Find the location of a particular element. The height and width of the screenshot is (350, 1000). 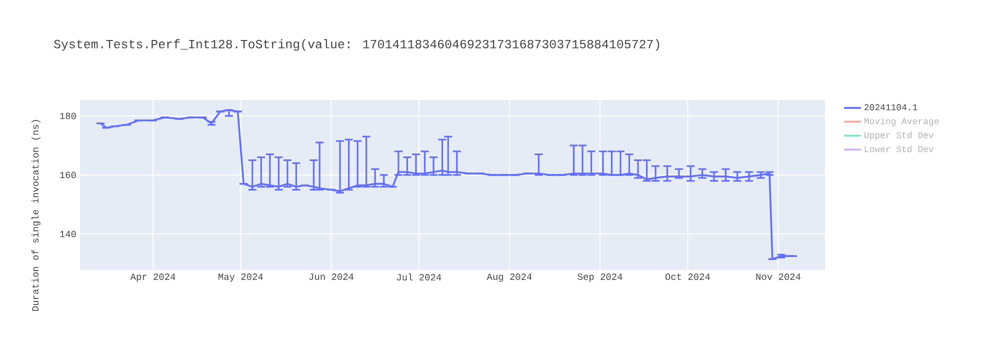

x-tick-label: Aug 2024 is located at coordinates (509, 278).